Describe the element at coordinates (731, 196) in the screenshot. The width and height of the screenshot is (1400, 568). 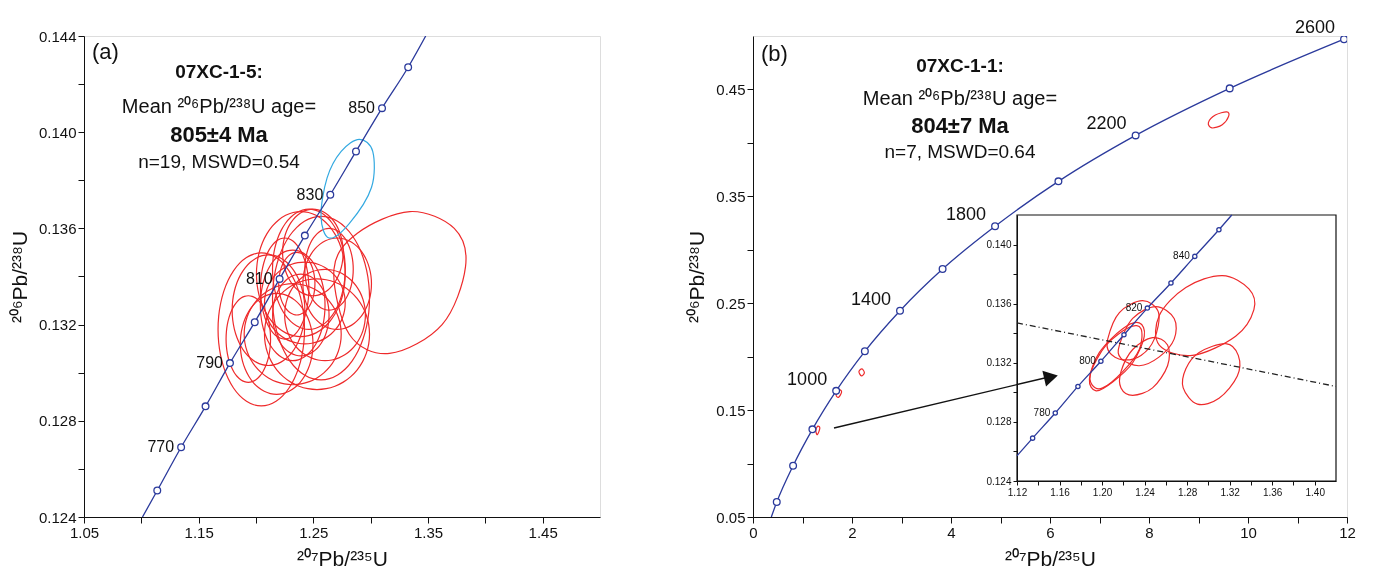
I see `y-tick-label: 0.35` at that location.